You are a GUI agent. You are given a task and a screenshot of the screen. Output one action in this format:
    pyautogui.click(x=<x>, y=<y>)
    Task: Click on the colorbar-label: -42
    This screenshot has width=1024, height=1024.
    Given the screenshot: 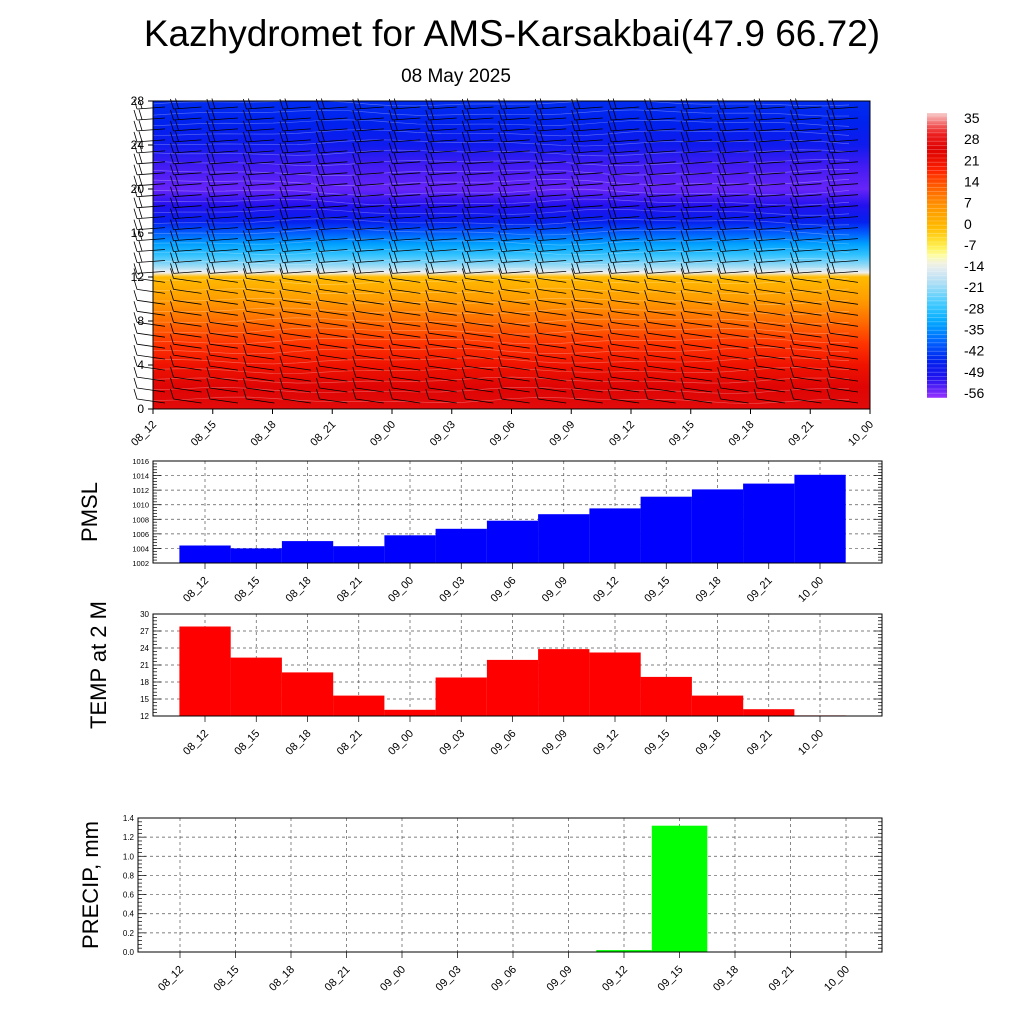 What is the action you would take?
    pyautogui.click(x=974, y=351)
    